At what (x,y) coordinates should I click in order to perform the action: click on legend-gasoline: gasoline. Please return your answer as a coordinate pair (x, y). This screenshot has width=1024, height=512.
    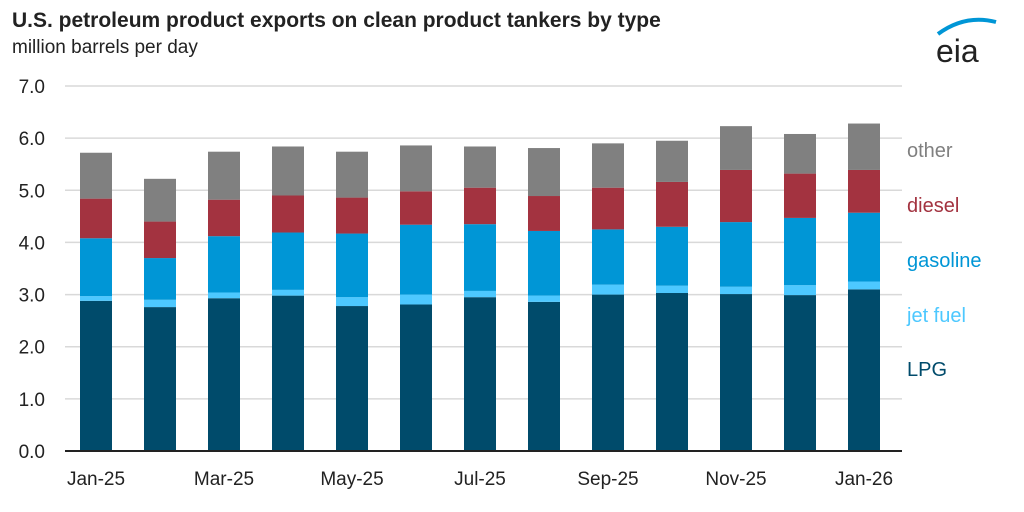
    Looking at the image, I should click on (944, 261).